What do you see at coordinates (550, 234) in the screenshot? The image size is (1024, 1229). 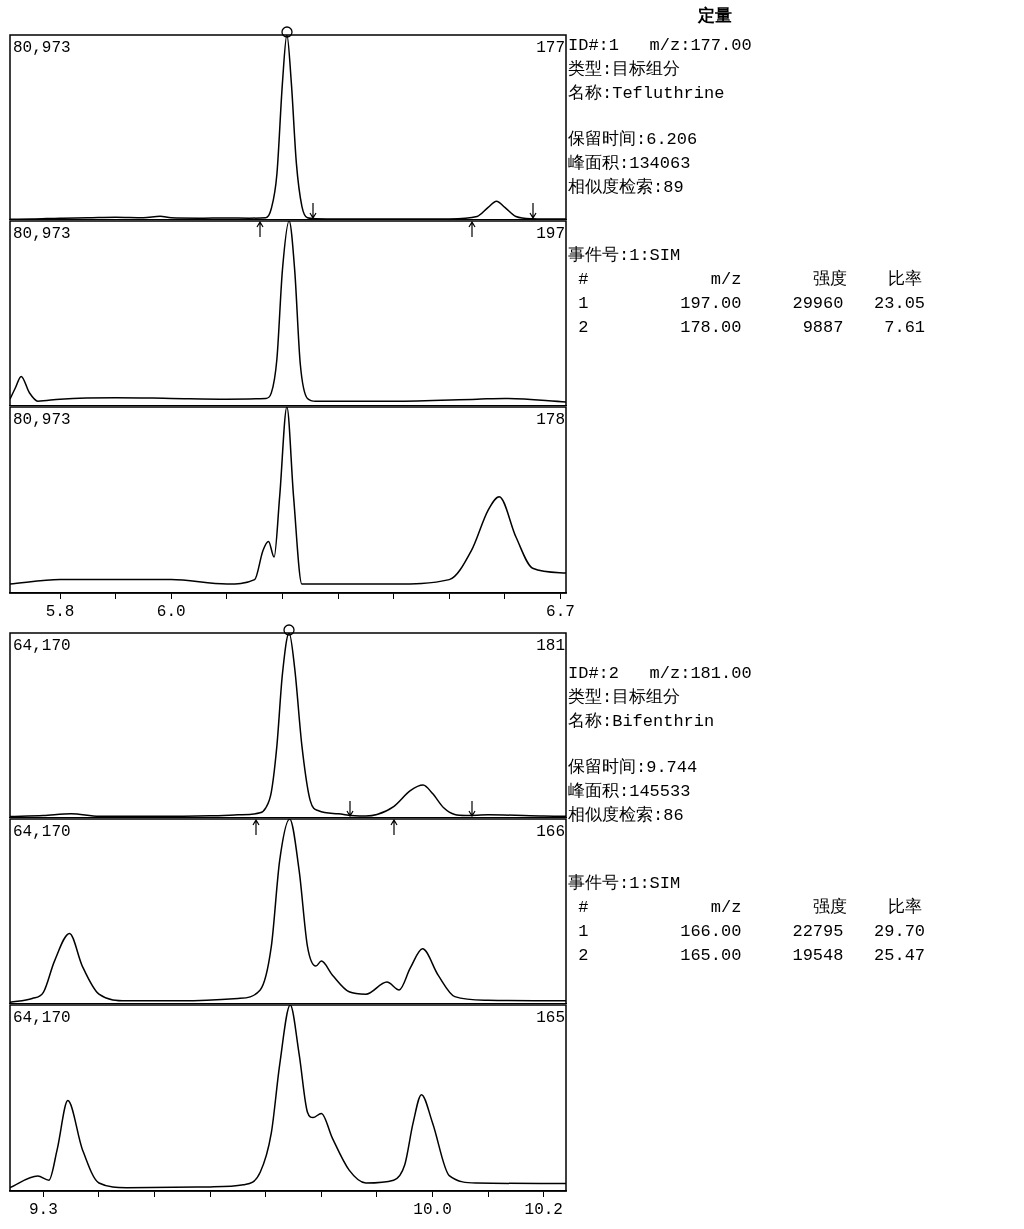 I see `text: 197` at bounding box center [550, 234].